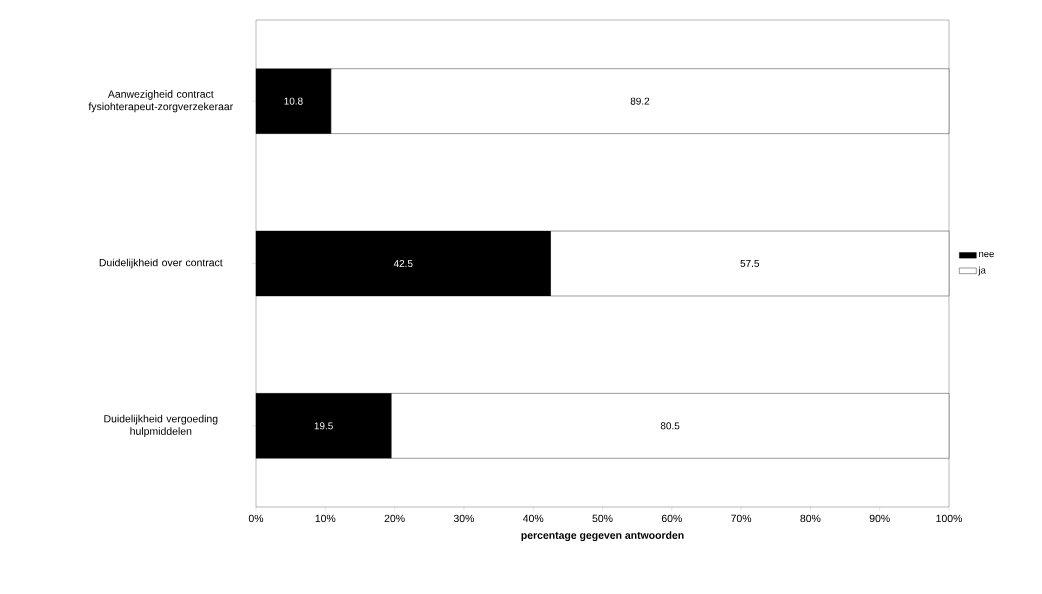 The width and height of the screenshot is (1042, 594). I want to click on x-tick-label: 0%, so click(256, 518).